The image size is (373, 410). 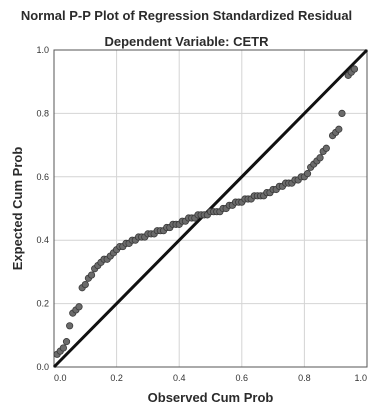 What do you see at coordinates (360, 378) in the screenshot?
I see `x-tick-label: 1.0` at bounding box center [360, 378].